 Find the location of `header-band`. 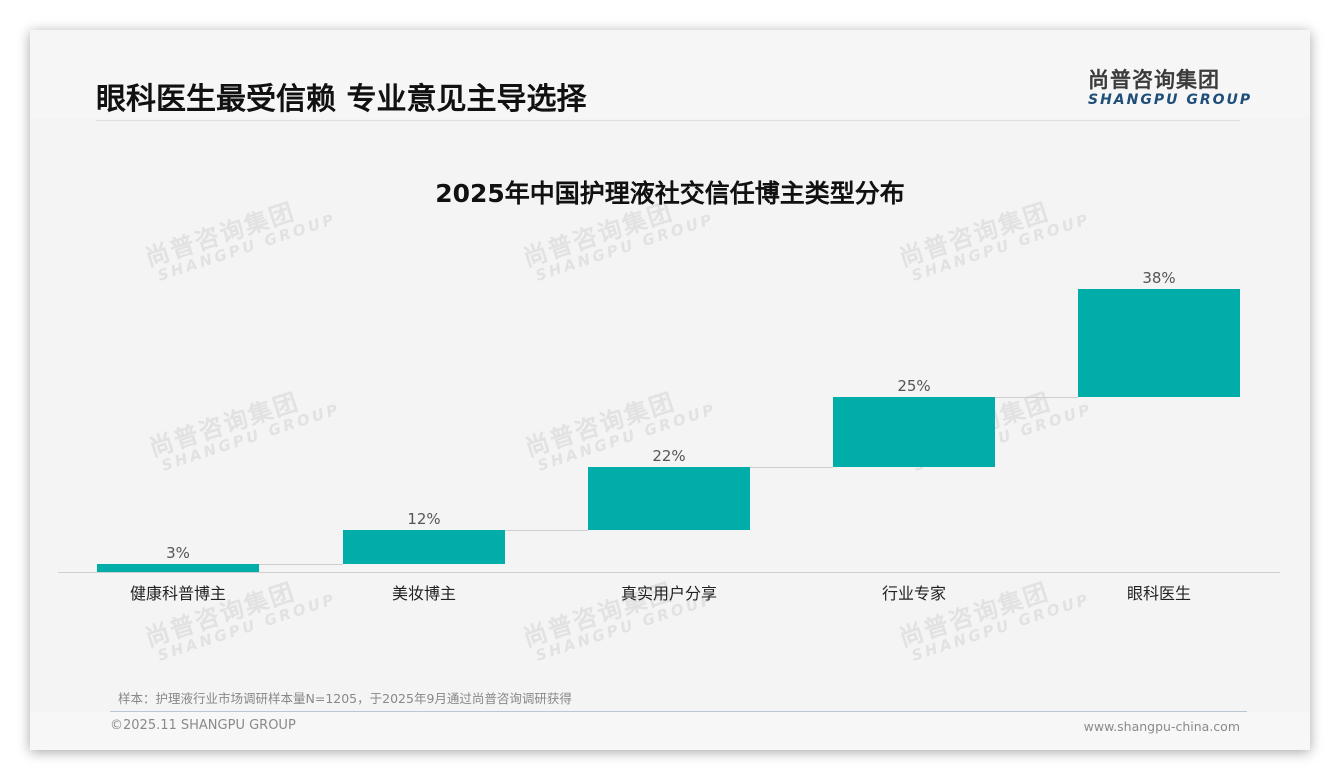

header-band is located at coordinates (670, 74).